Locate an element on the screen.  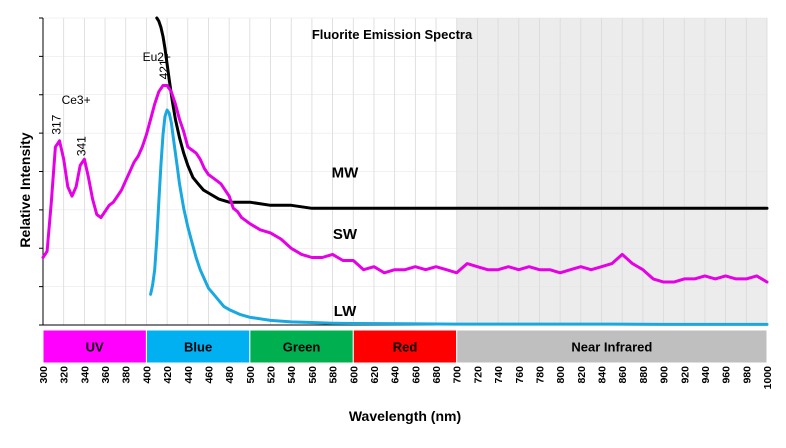
x-tick-label: 340 is located at coordinates (85, 375).